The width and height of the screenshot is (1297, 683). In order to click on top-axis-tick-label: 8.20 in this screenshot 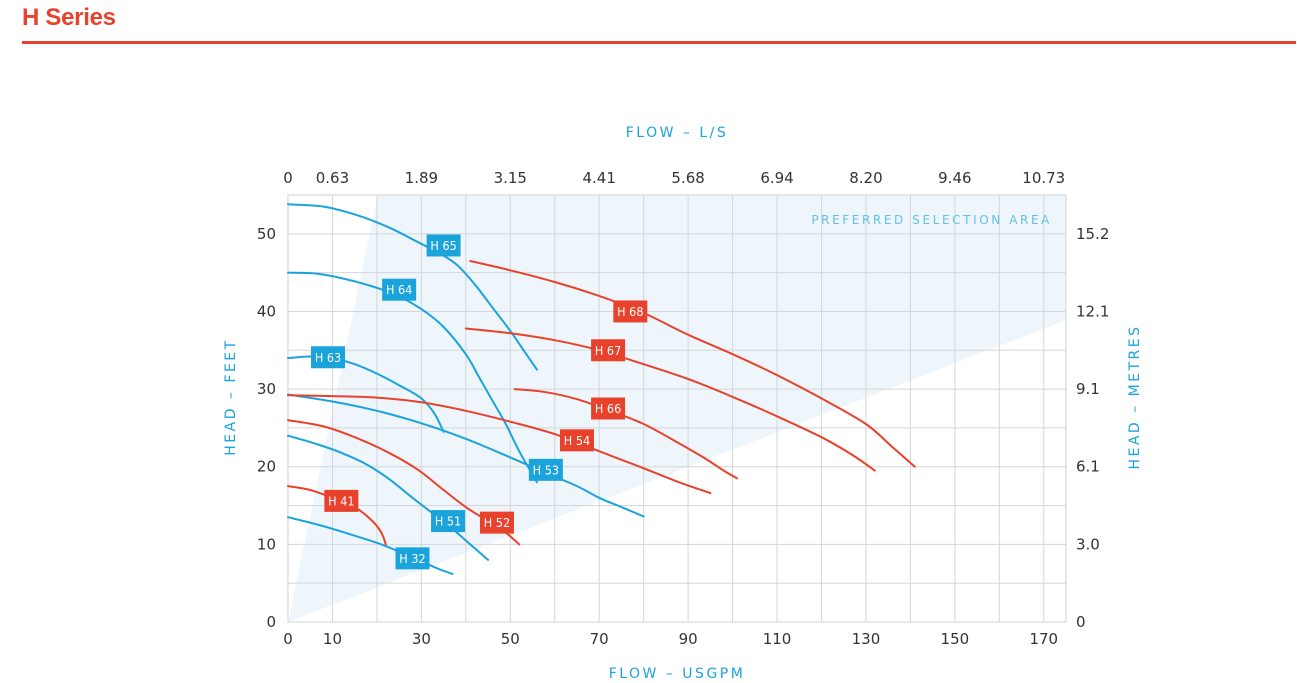, I will do `click(865, 178)`.